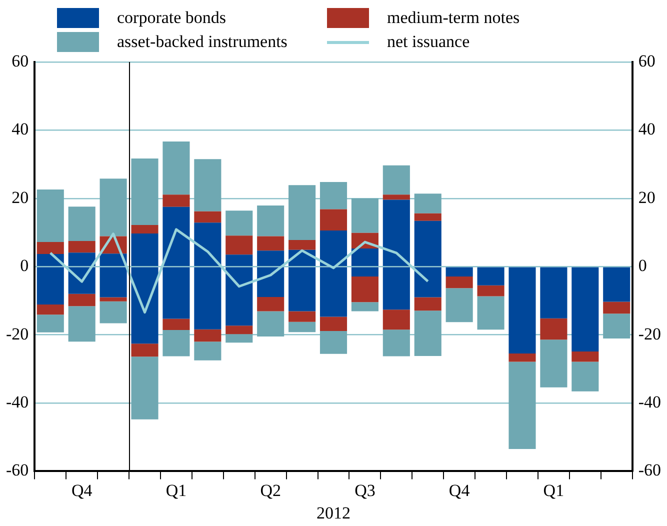  What do you see at coordinates (17, 470) in the screenshot?
I see `y-tick-label: -60` at bounding box center [17, 470].